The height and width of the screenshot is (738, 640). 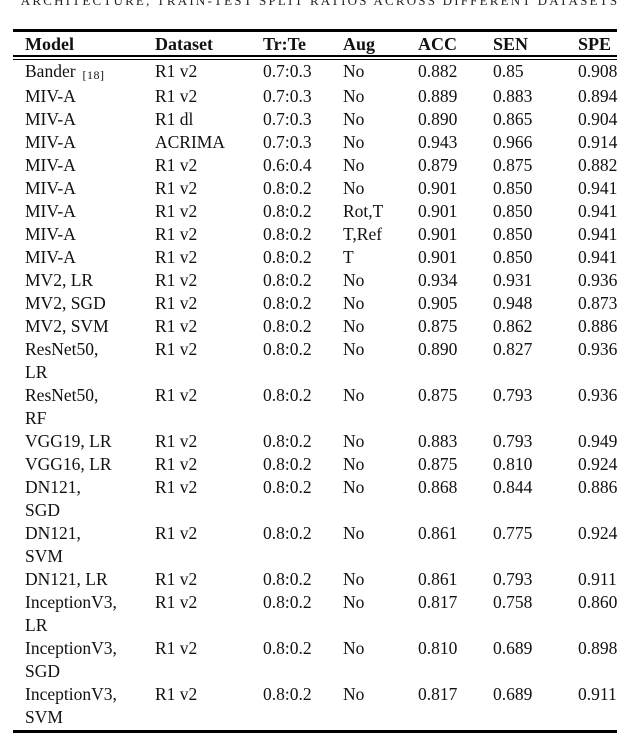 What do you see at coordinates (513, 142) in the screenshot?
I see `cell-sen: 0.966` at bounding box center [513, 142].